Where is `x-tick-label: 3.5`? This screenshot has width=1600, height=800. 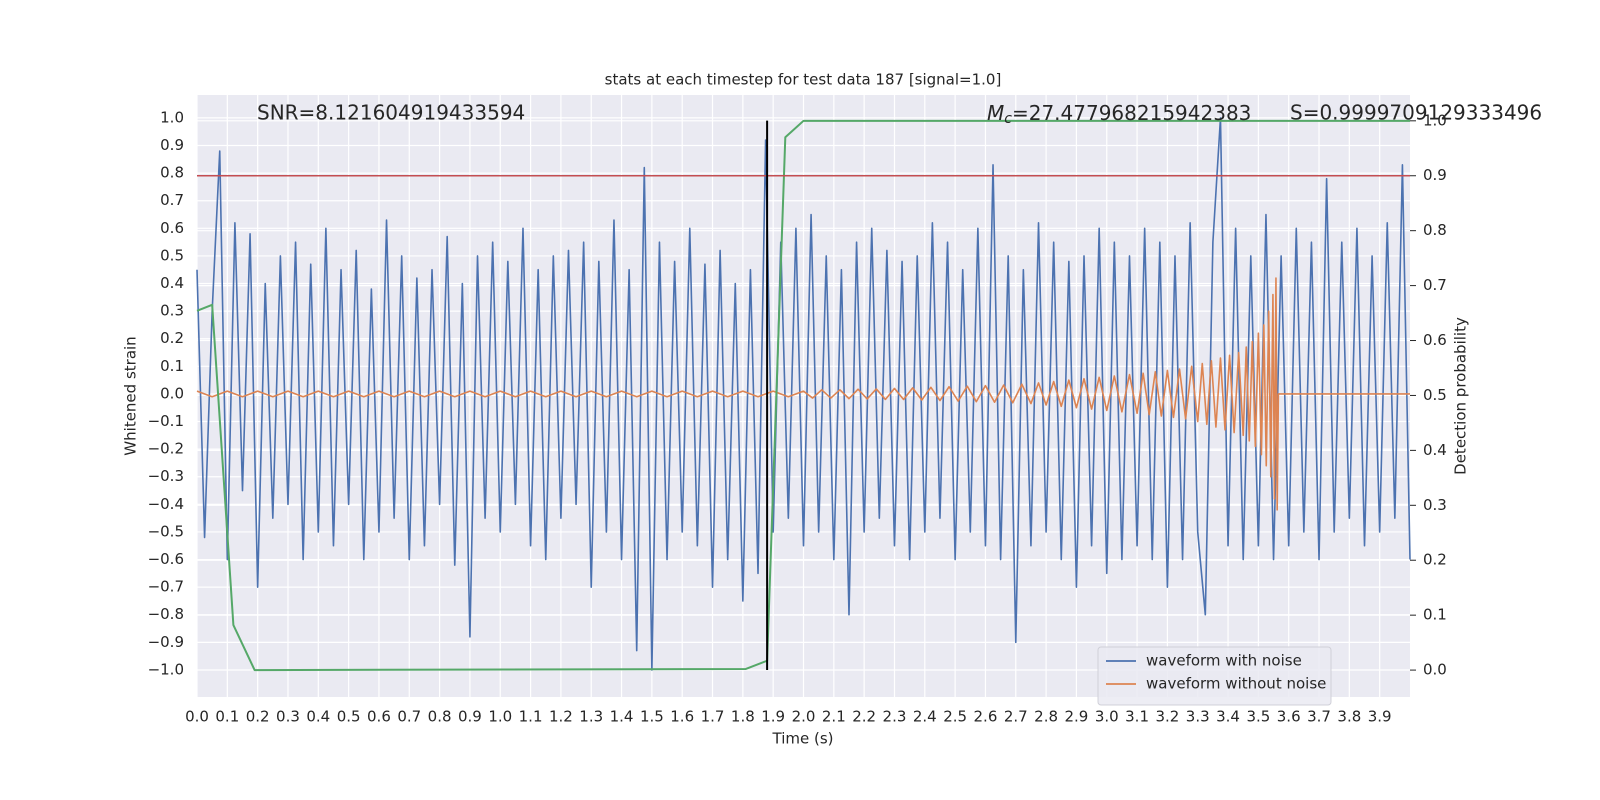
x-tick-label: 3.5 is located at coordinates (1258, 717).